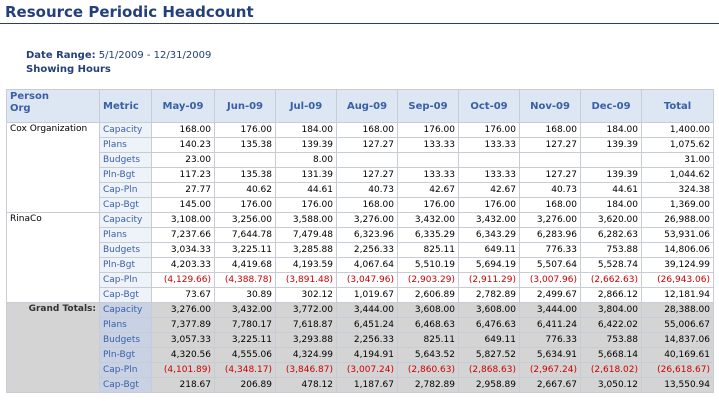 This screenshot has height=401, width=719. What do you see at coordinates (489, 175) in the screenshot?
I see `value-cell: 133.33` at bounding box center [489, 175].